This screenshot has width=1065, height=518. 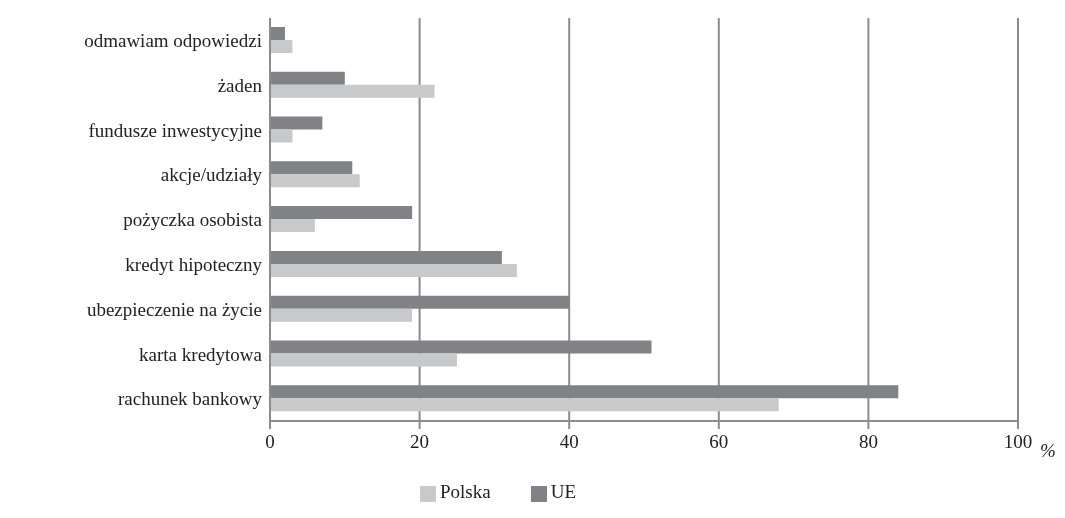 I want to click on y-tick-label: rachunek bankowy, so click(x=190, y=399).